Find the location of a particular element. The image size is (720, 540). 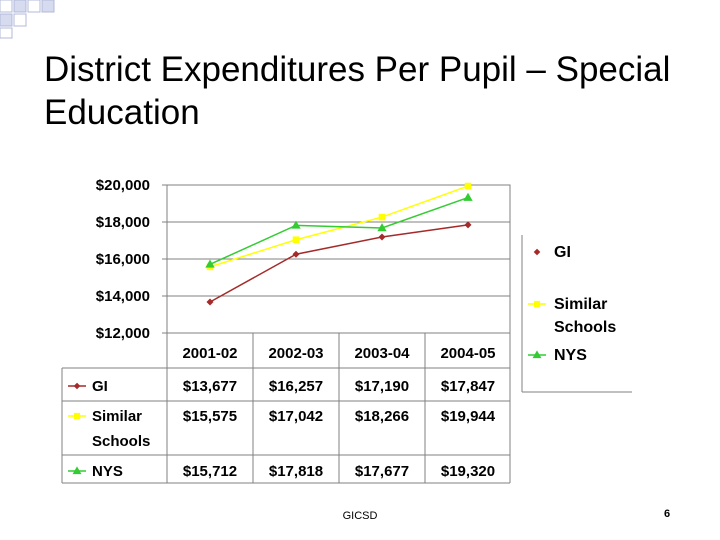

y-tick-label: $14,000 is located at coordinates (123, 296).